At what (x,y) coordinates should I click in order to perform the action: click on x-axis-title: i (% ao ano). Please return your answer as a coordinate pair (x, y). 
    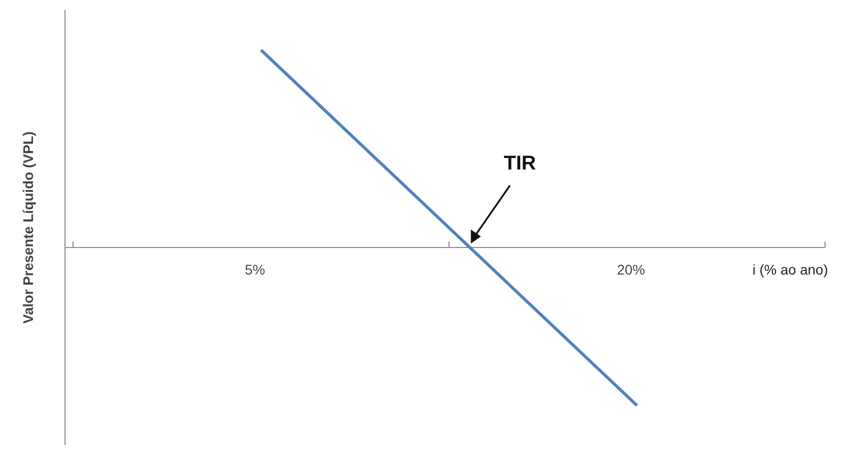
    Looking at the image, I should click on (790, 270).